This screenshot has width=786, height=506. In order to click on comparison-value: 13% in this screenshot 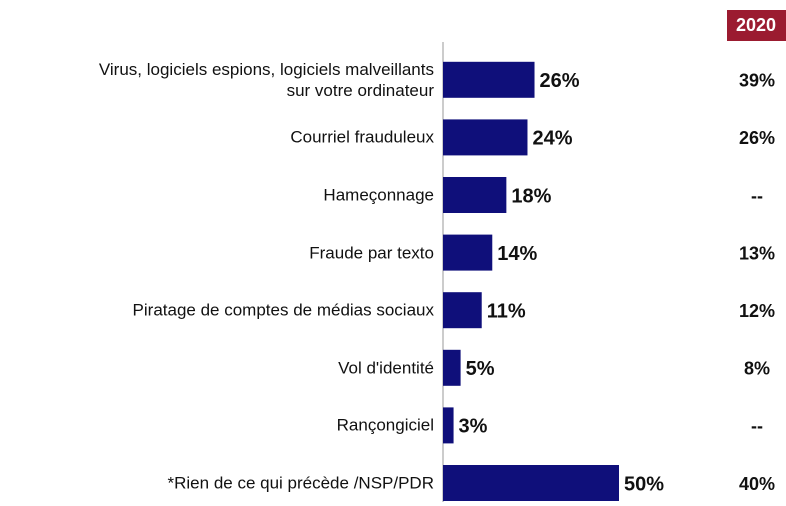, I will do `click(757, 253)`.